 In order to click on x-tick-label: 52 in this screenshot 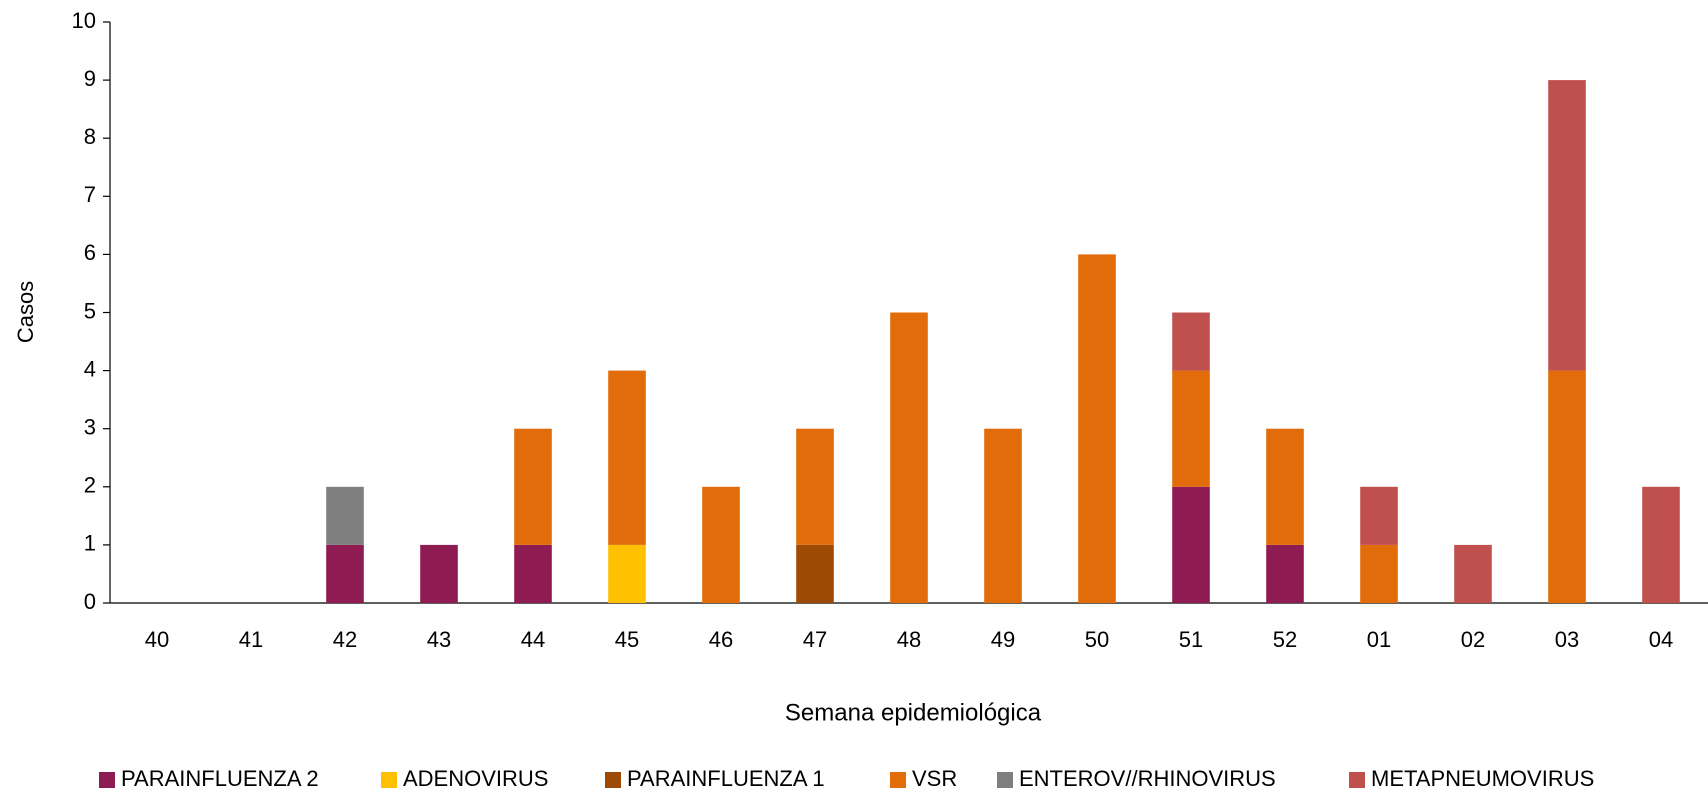, I will do `click(1285, 639)`.